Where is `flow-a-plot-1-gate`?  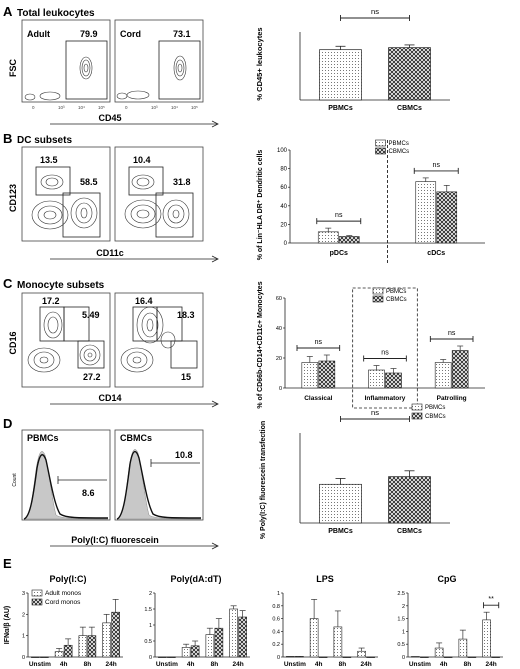 flow-a-plot-1-gate is located at coordinates (86, 70).